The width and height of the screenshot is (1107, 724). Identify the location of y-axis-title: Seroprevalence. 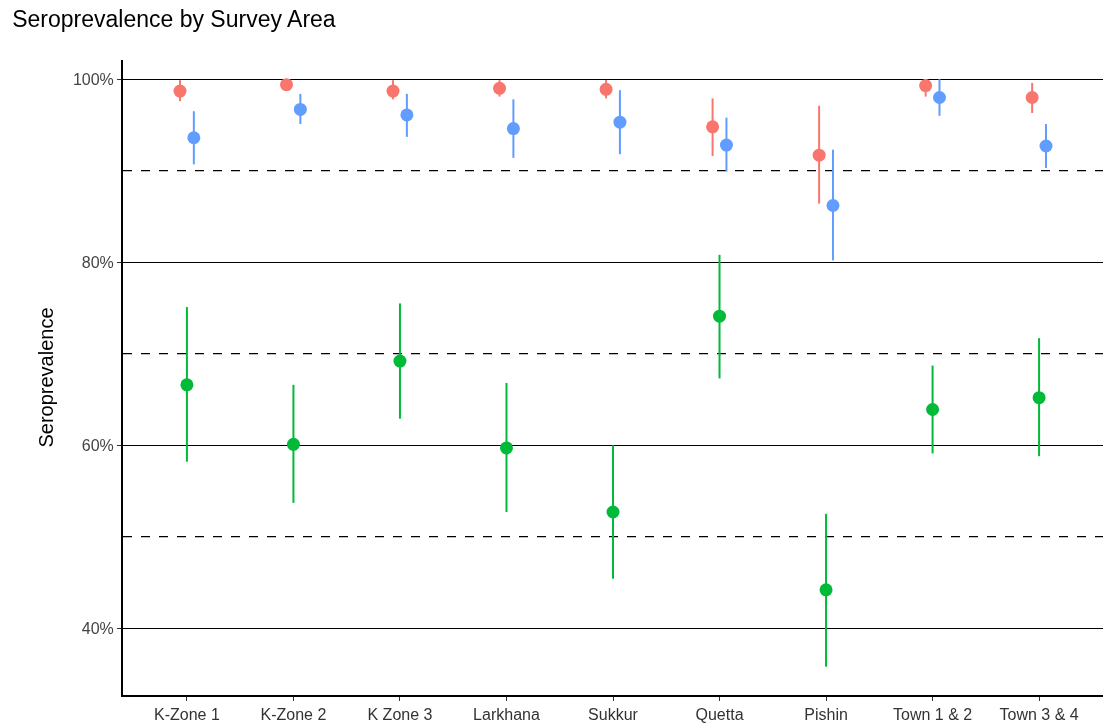
(45, 377).